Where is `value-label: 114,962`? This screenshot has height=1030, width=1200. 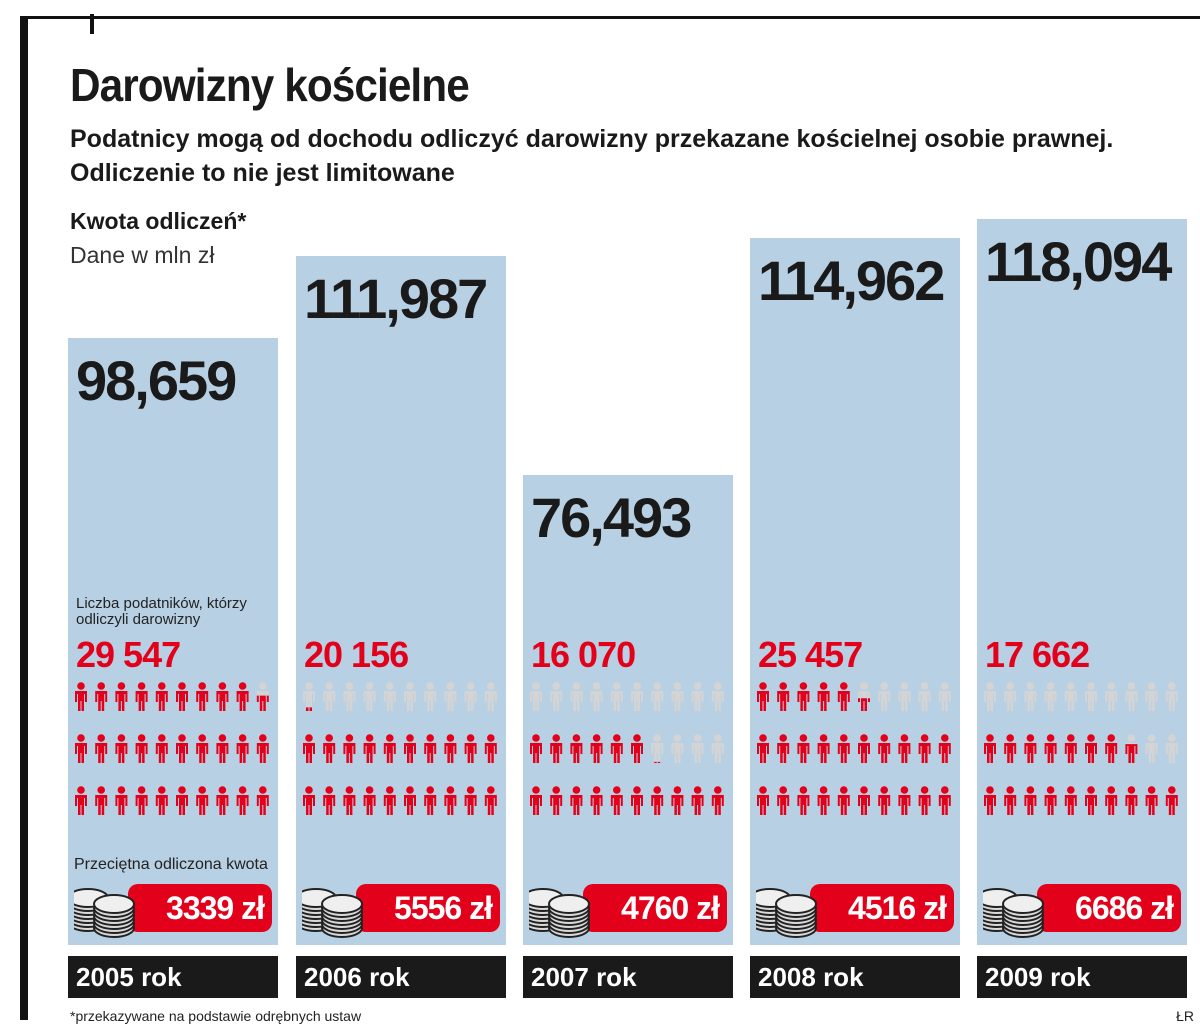 value-label: 114,962 is located at coordinates (850, 280).